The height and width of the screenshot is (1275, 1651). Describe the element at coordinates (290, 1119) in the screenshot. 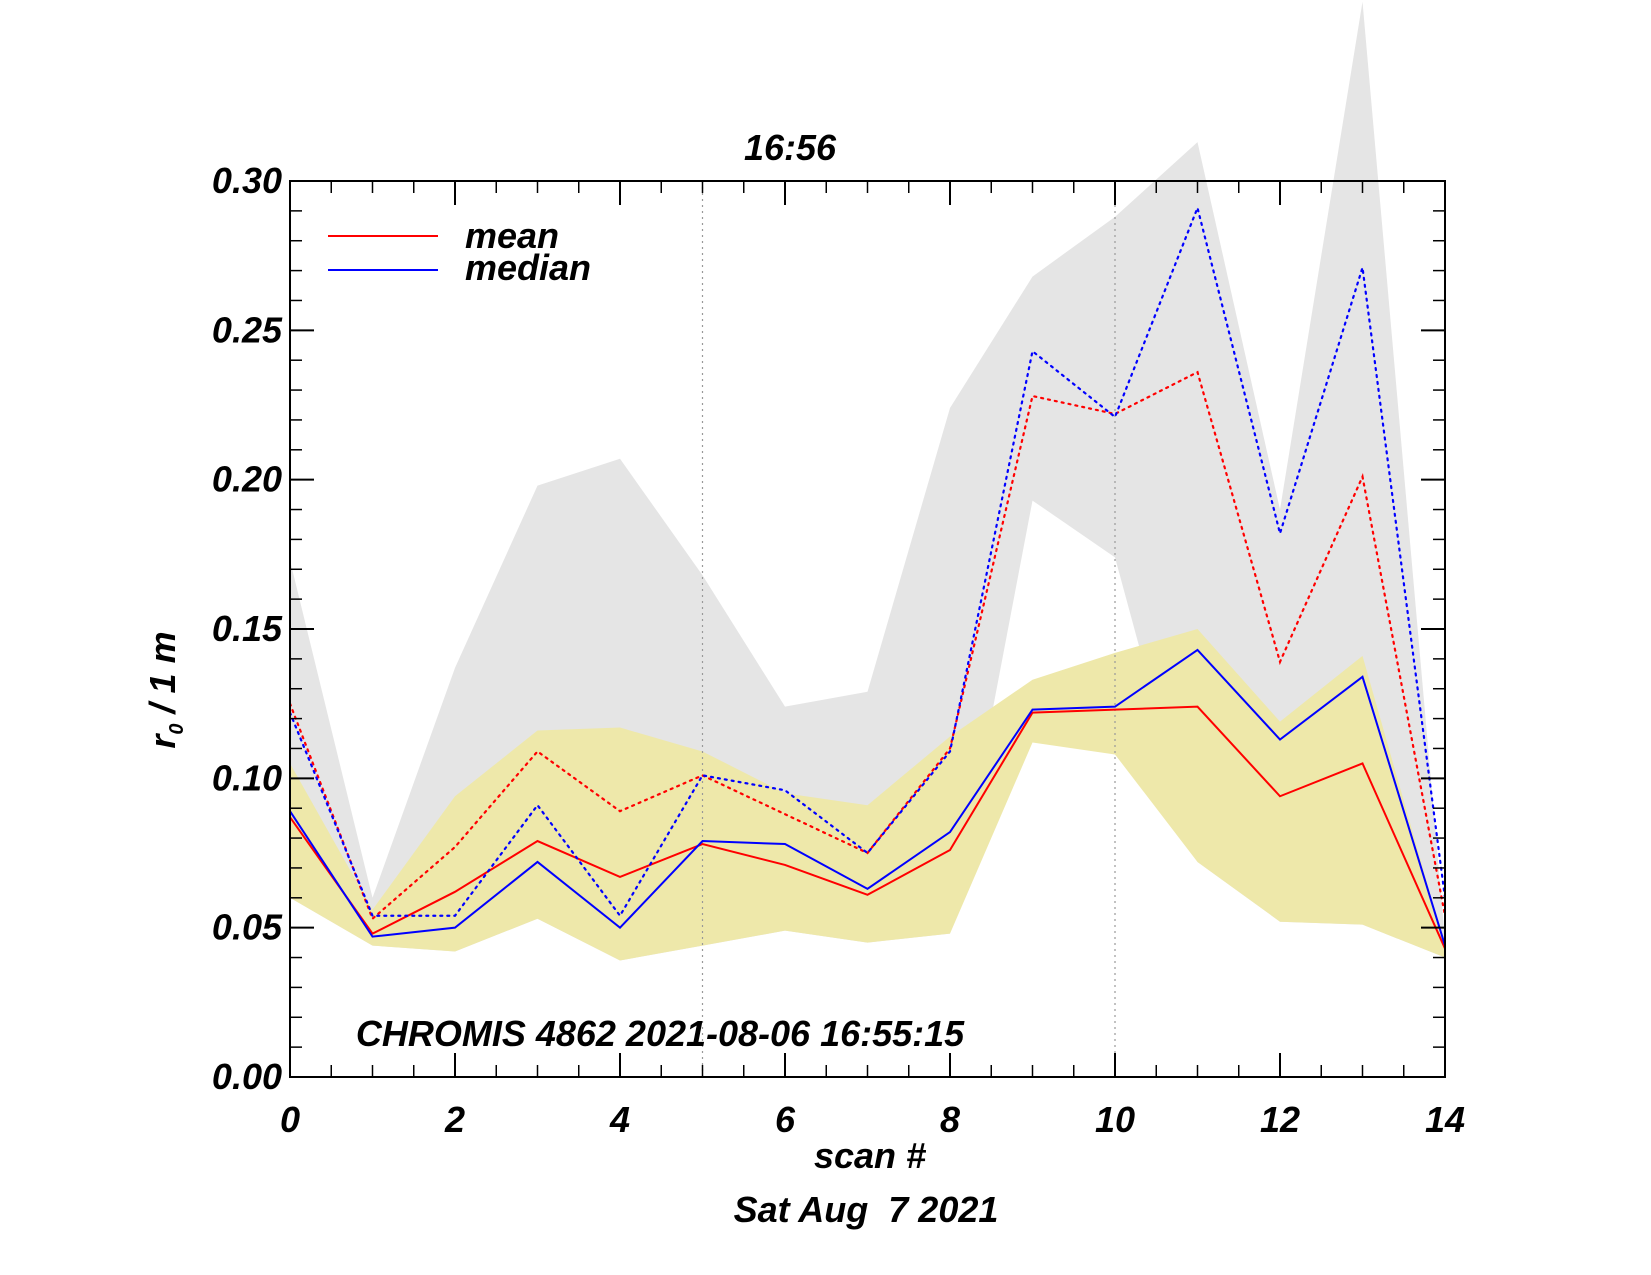

I see `x-tick-label-0: 0` at that location.